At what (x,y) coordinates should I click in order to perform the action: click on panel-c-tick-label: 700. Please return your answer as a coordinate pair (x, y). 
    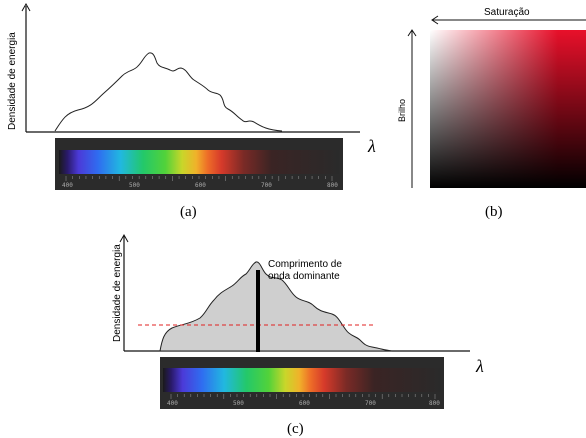
    Looking at the image, I should click on (370, 403).